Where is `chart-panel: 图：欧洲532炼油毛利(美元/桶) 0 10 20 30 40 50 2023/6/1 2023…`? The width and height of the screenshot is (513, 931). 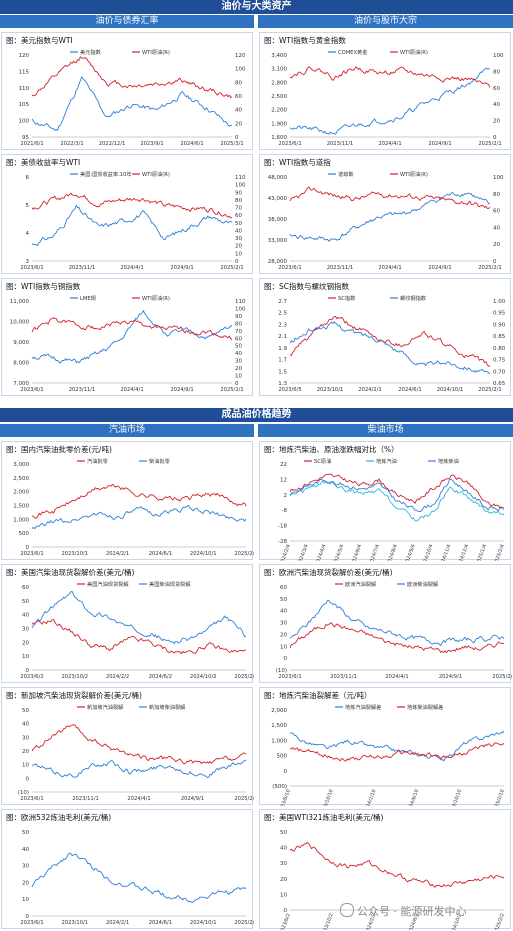
chart-panel: 图：欧洲532炼油毛利(美元/桶) 0 10 20 30 40 50 2023/6/1 2023… is located at coordinates (127, 869).